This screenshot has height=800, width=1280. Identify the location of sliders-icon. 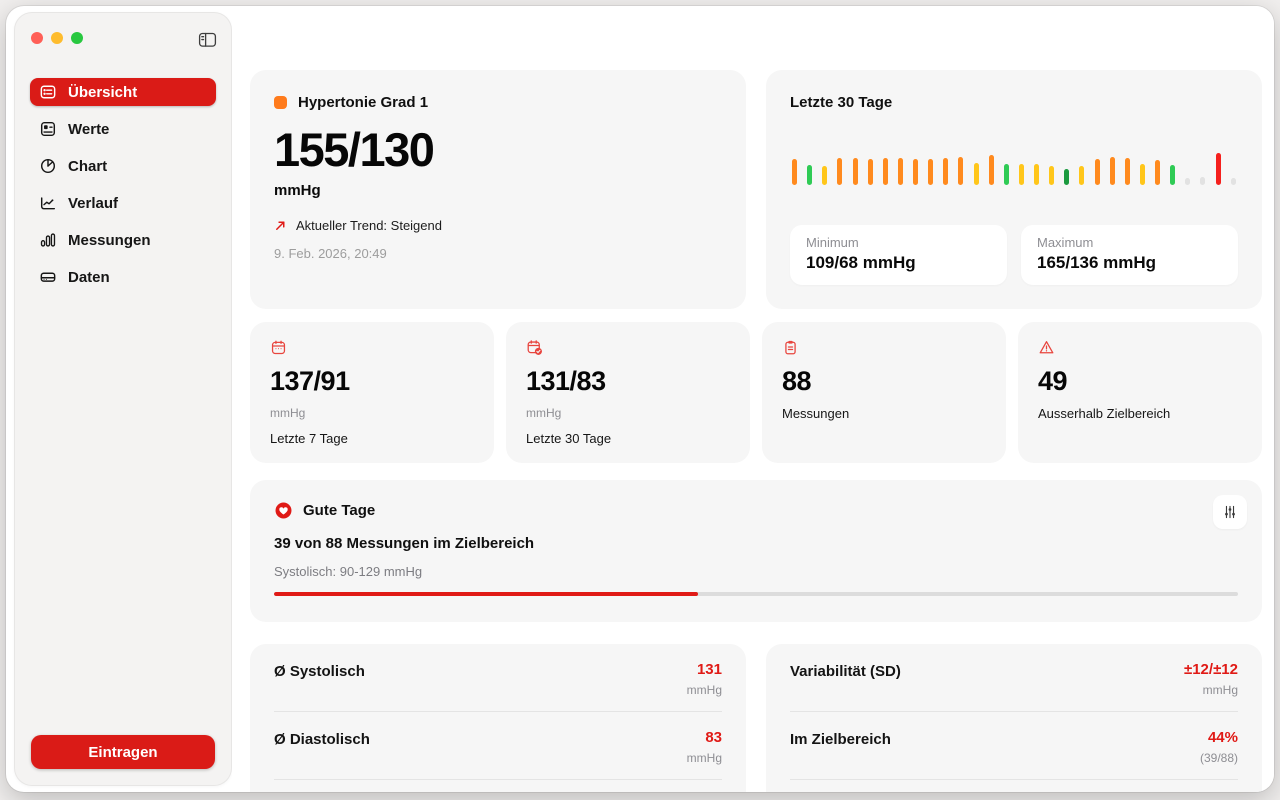
(1230, 512).